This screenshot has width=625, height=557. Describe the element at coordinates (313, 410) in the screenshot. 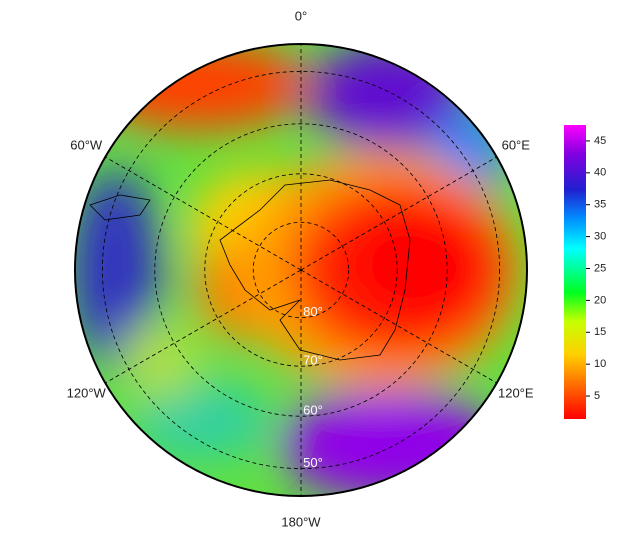

I see `parallel-label: 60°` at that location.